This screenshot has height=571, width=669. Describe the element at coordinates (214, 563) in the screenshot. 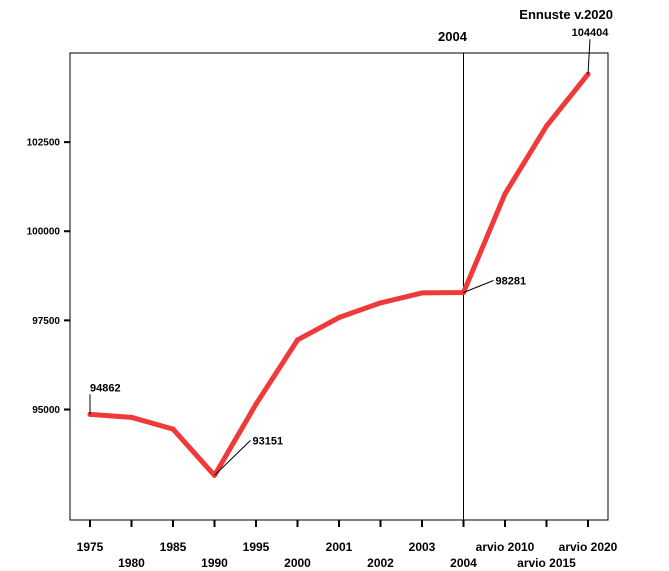

I see `x-tick-label: 1990` at that location.